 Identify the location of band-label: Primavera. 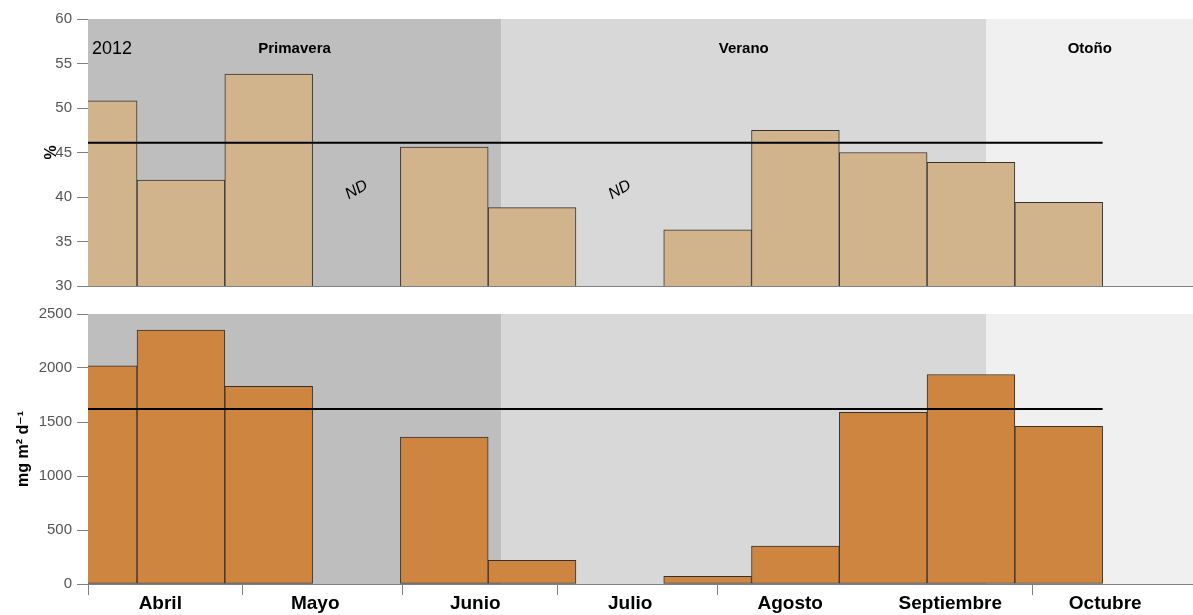
(295, 47).